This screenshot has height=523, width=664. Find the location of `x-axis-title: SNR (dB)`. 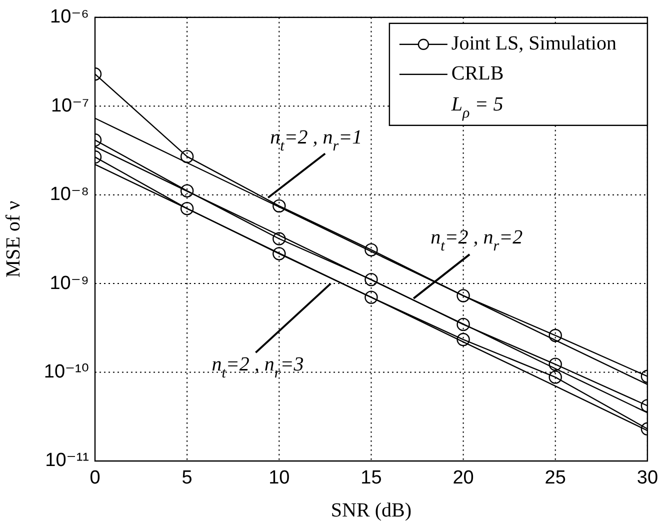

x-axis-title: SNR (dB) is located at coordinates (371, 510).